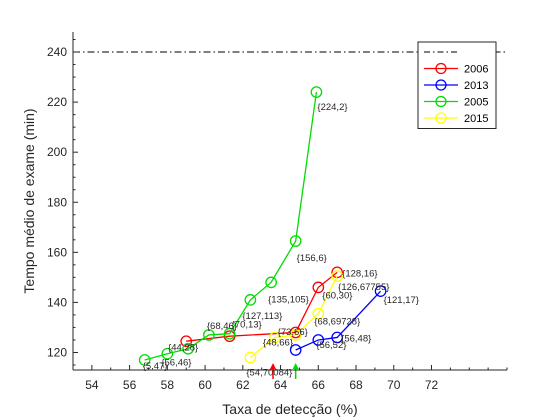  Describe the element at coordinates (456, 102) in the screenshot. I see `legend-entry-2005: 2005` at that location.